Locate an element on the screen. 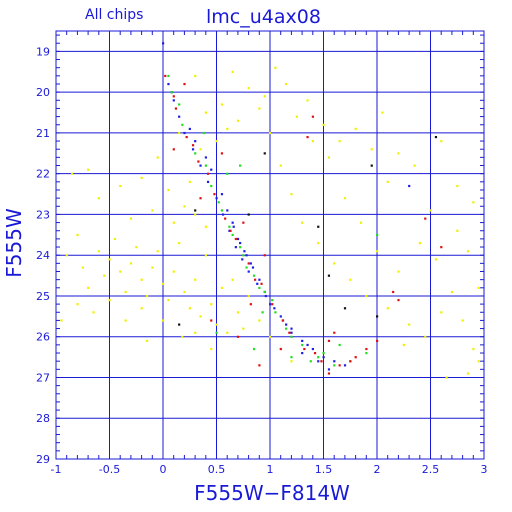  y-tick-label: 28 is located at coordinates (43, 418).